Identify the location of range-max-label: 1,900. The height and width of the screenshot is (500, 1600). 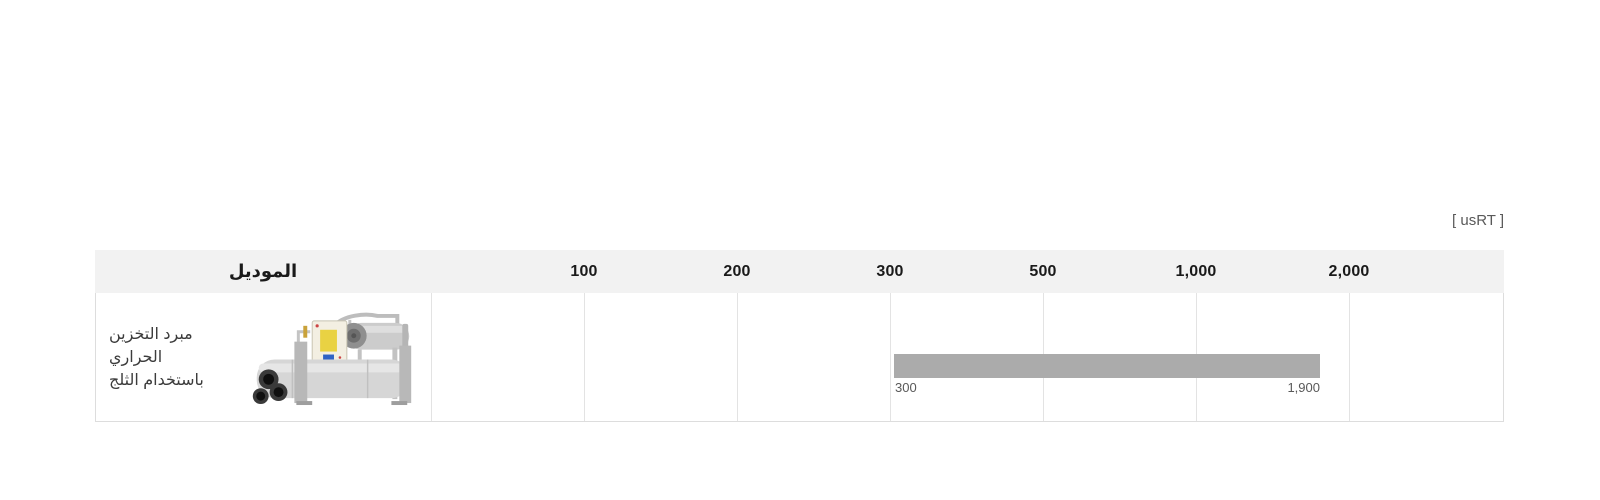
(1303, 387).